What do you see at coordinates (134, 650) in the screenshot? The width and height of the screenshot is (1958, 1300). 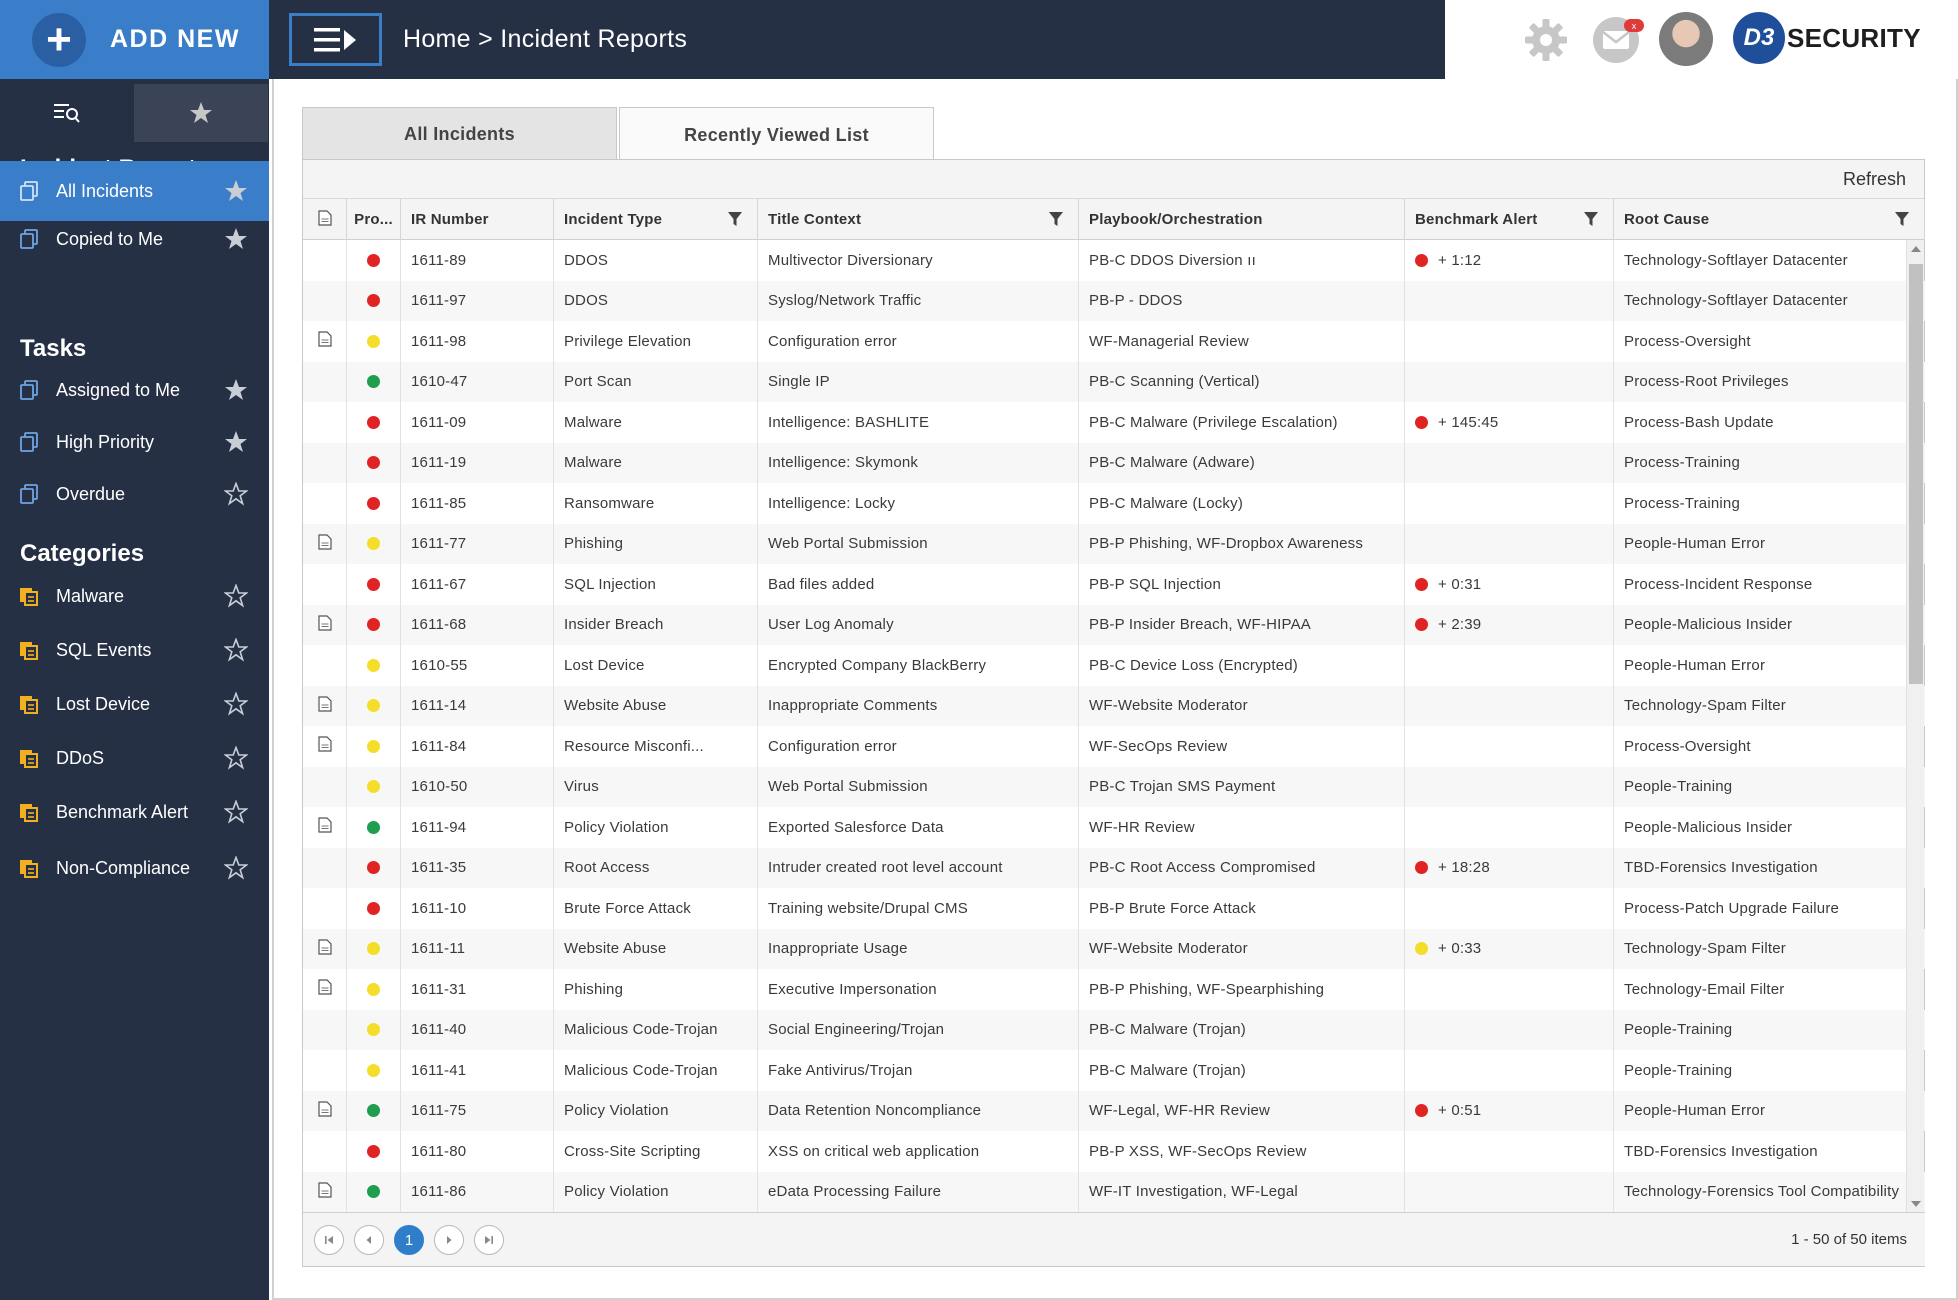 I see `sidebar-item-sql-events: SQL Events` at bounding box center [134, 650].